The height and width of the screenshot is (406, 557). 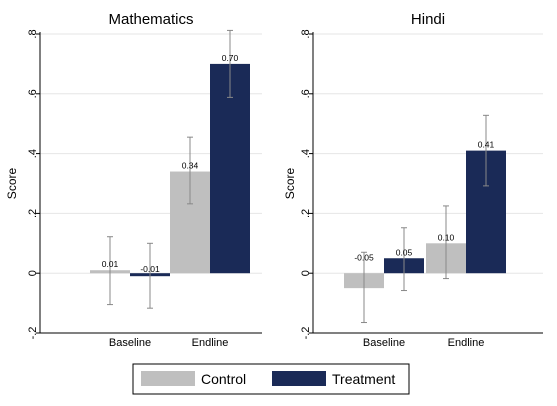 What do you see at coordinates (306, 153) in the screenshot?
I see `y-tick-label-1-3: .4` at bounding box center [306, 153].